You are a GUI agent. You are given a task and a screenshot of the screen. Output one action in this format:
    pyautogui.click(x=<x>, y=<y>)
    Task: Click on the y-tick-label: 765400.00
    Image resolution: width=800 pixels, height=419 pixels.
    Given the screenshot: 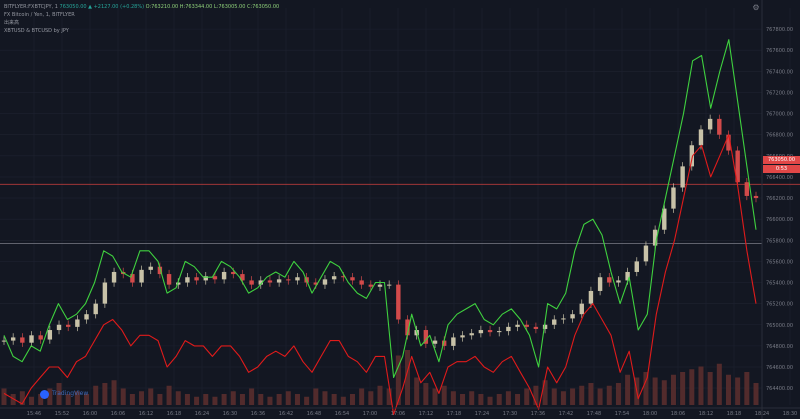 What is the action you would take?
    pyautogui.click(x=779, y=284)
    